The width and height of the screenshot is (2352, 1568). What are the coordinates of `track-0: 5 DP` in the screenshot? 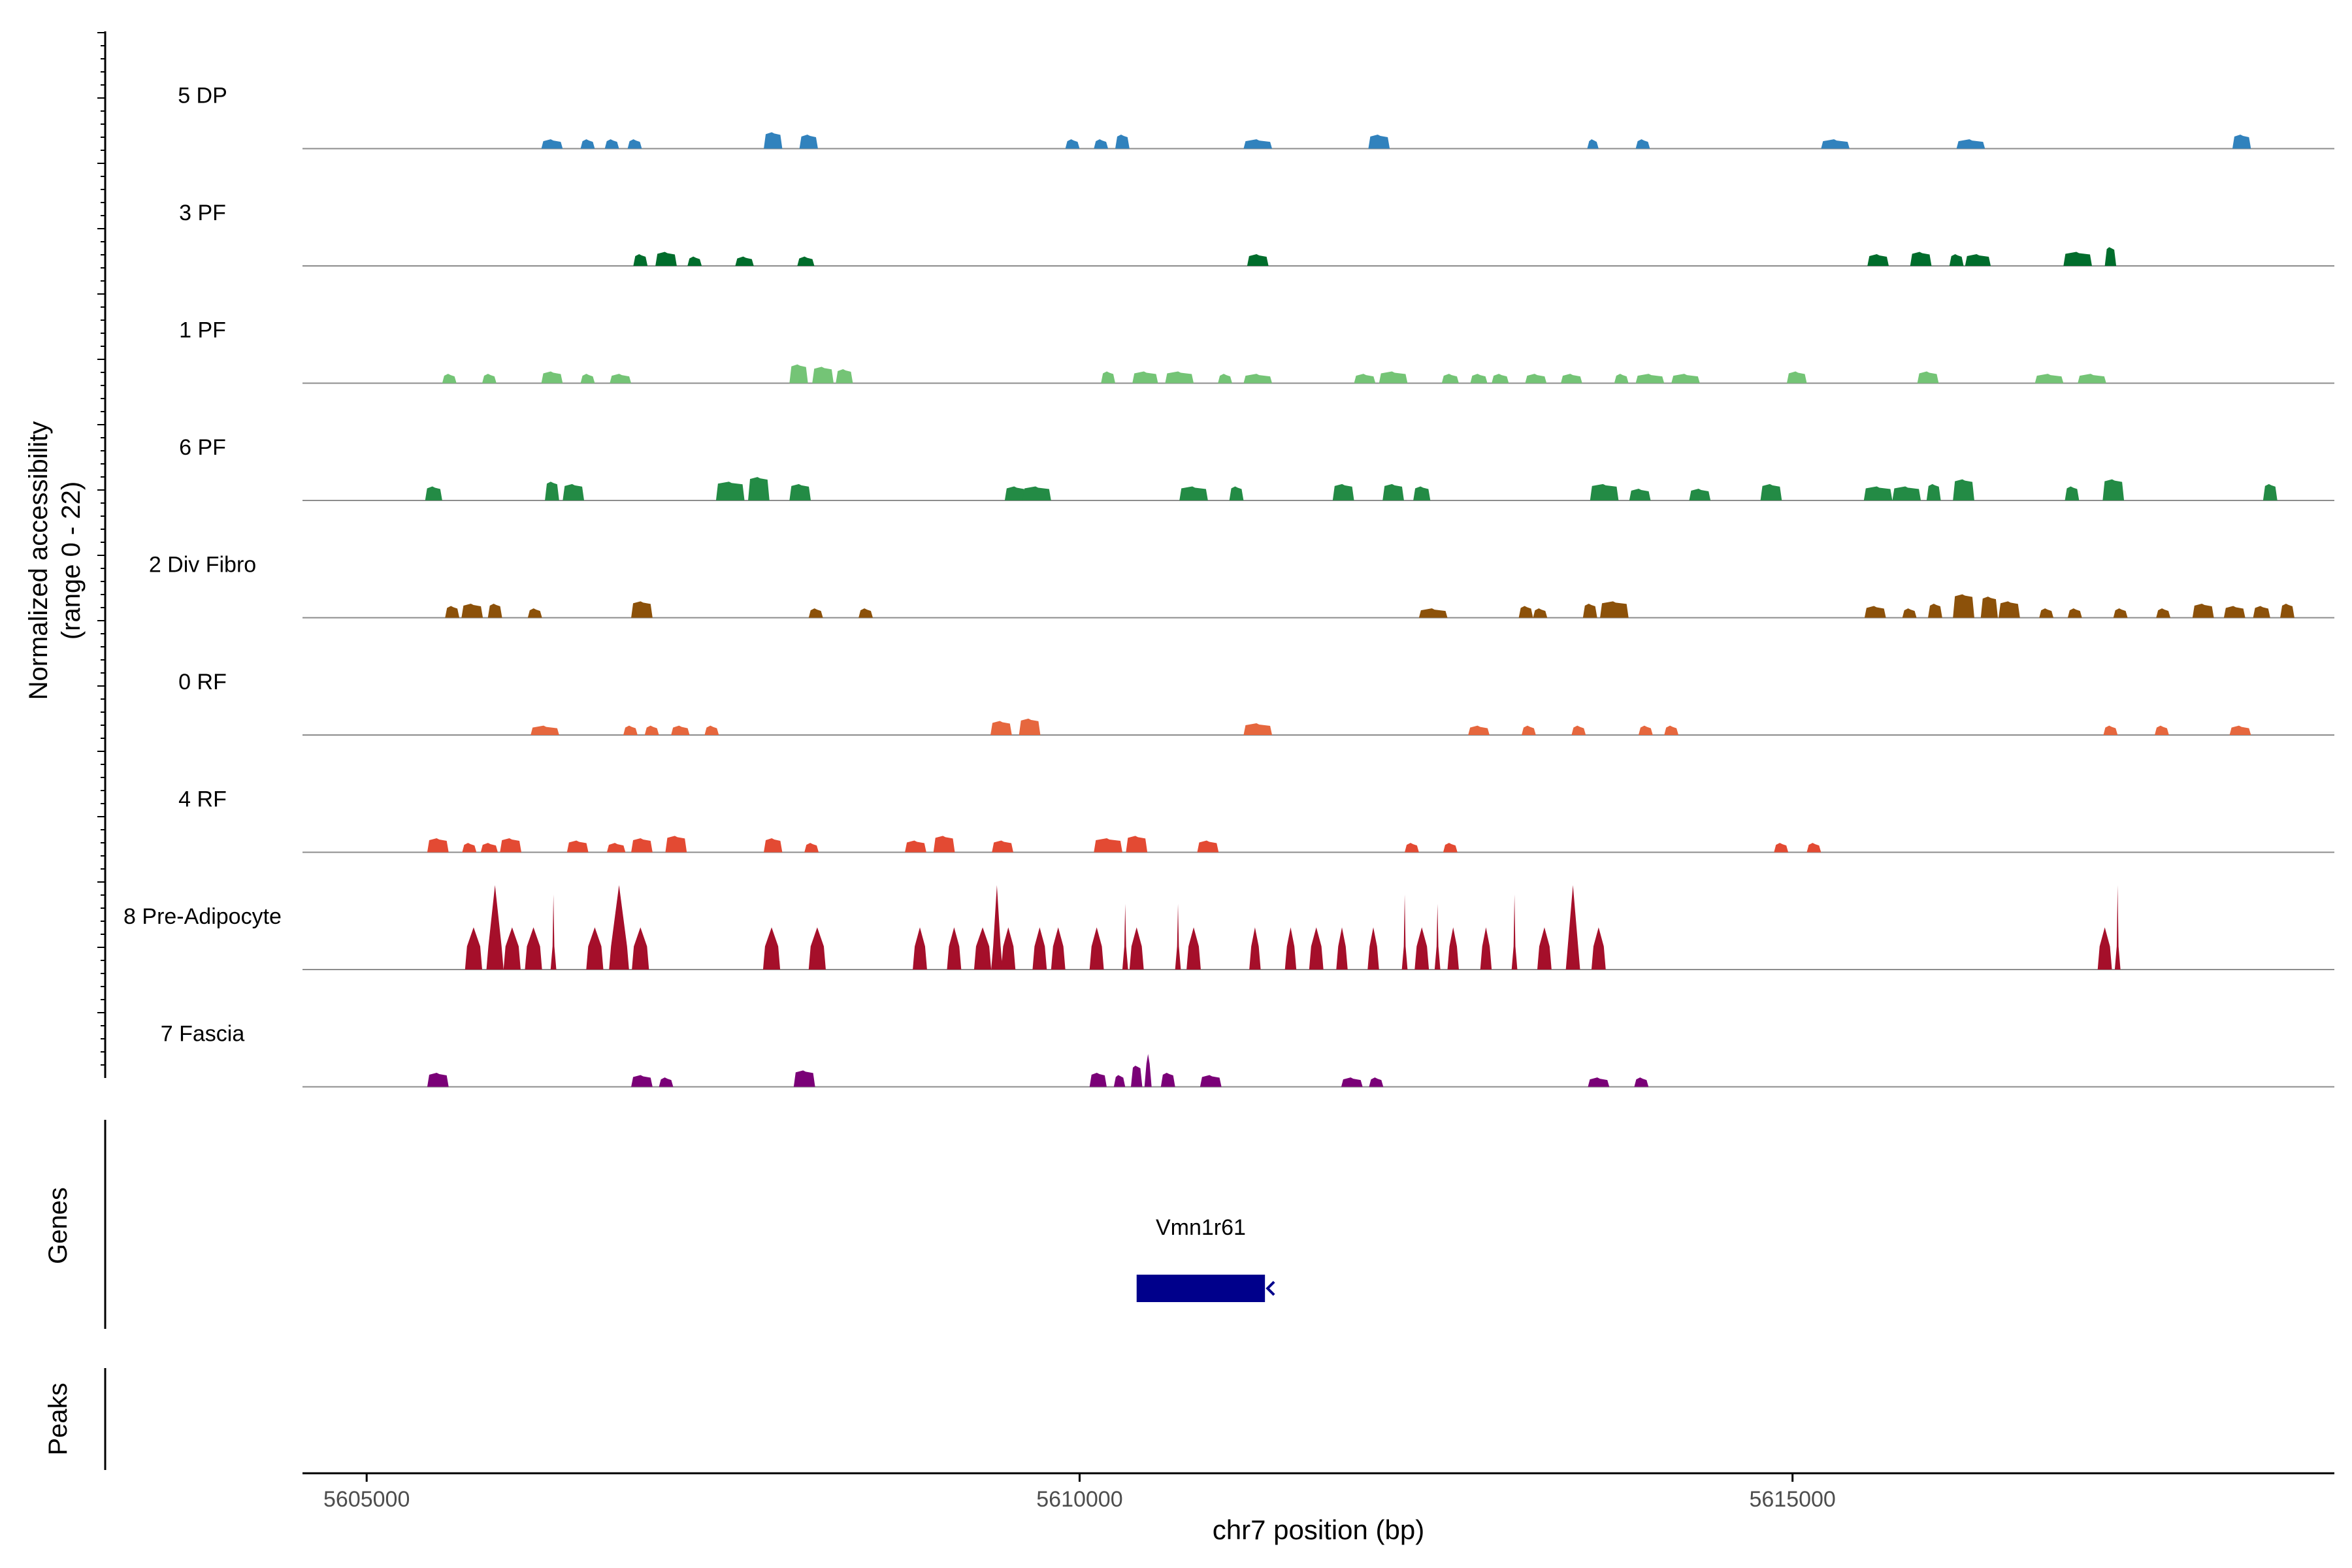 It's located at (1256, 117).